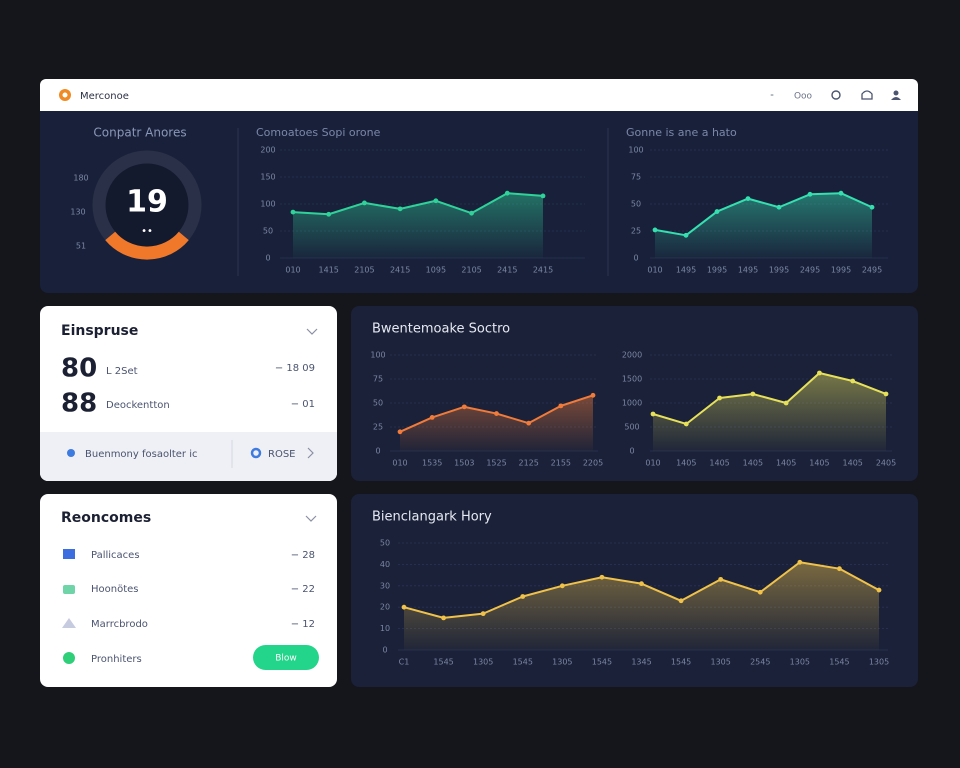 This screenshot has width=960, height=768. I want to click on chart-title: Bwentemoake Soctro, so click(441, 329).